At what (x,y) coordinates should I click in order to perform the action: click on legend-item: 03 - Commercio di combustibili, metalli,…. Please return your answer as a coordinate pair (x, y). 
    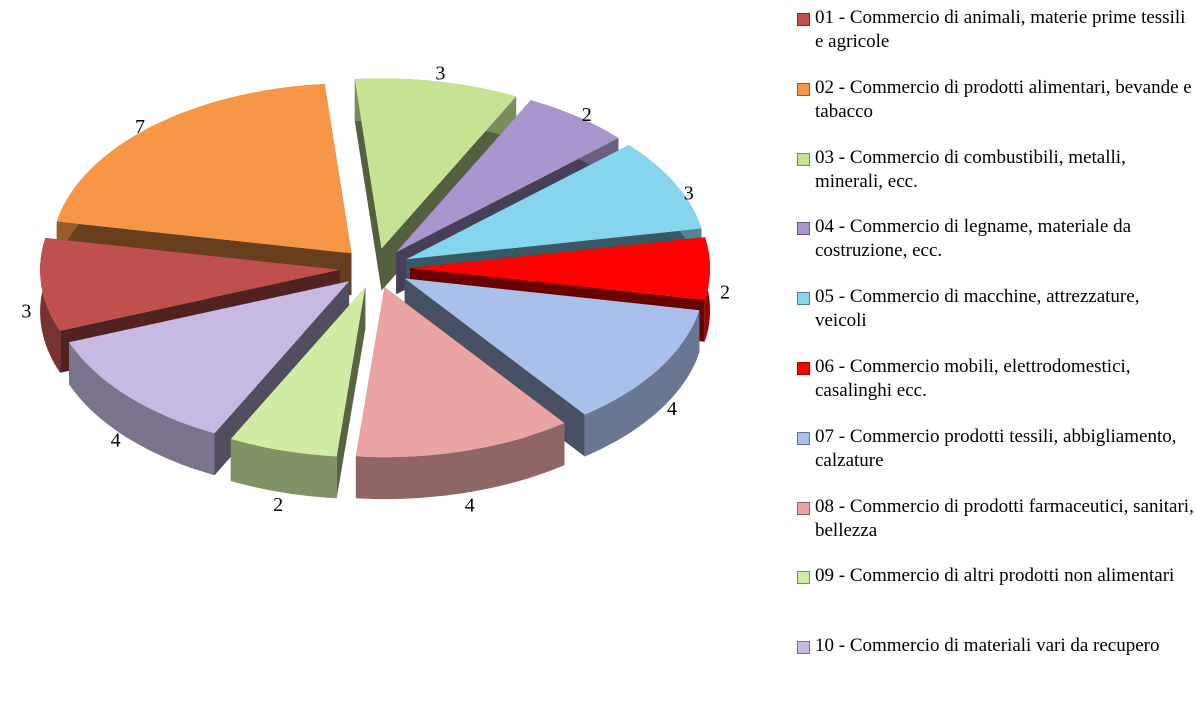
    Looking at the image, I should click on (995, 181).